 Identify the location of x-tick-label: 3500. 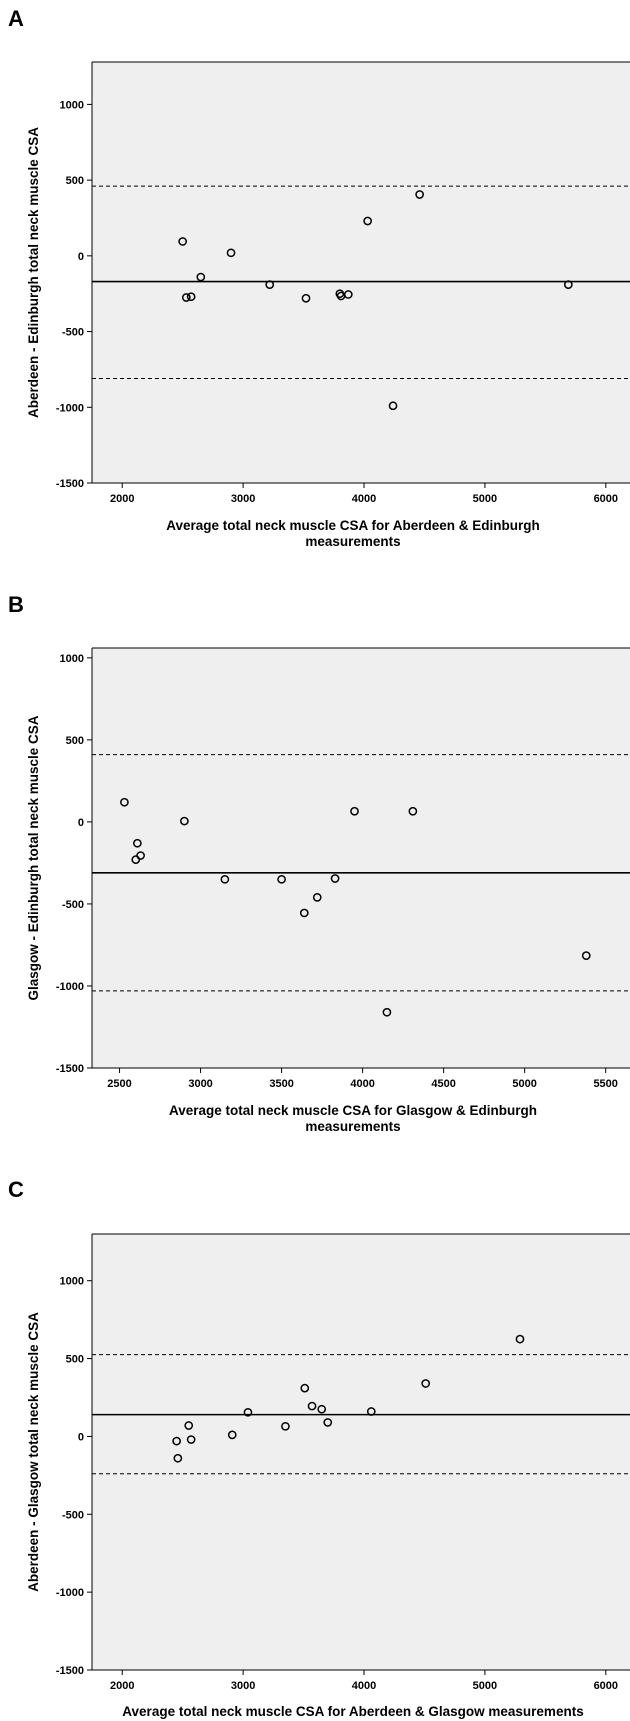
(281, 1084).